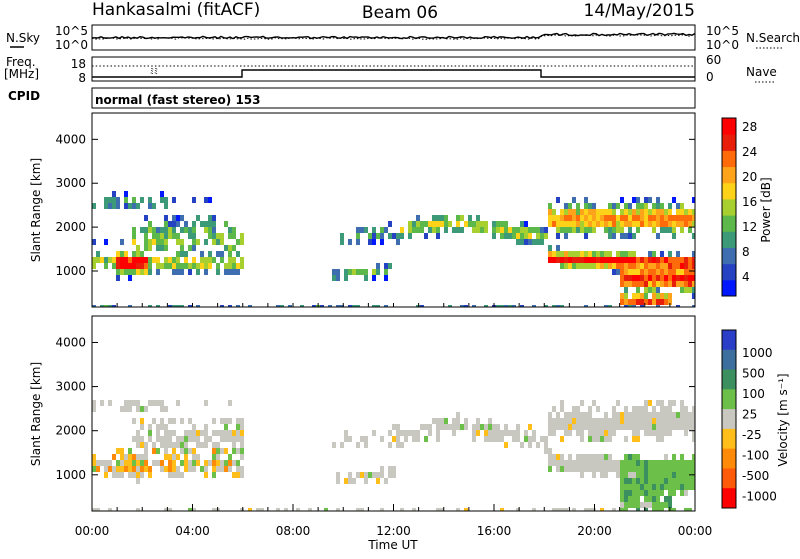  What do you see at coordinates (695, 531) in the screenshot?
I see `x-tick-label: 00:00` at bounding box center [695, 531].